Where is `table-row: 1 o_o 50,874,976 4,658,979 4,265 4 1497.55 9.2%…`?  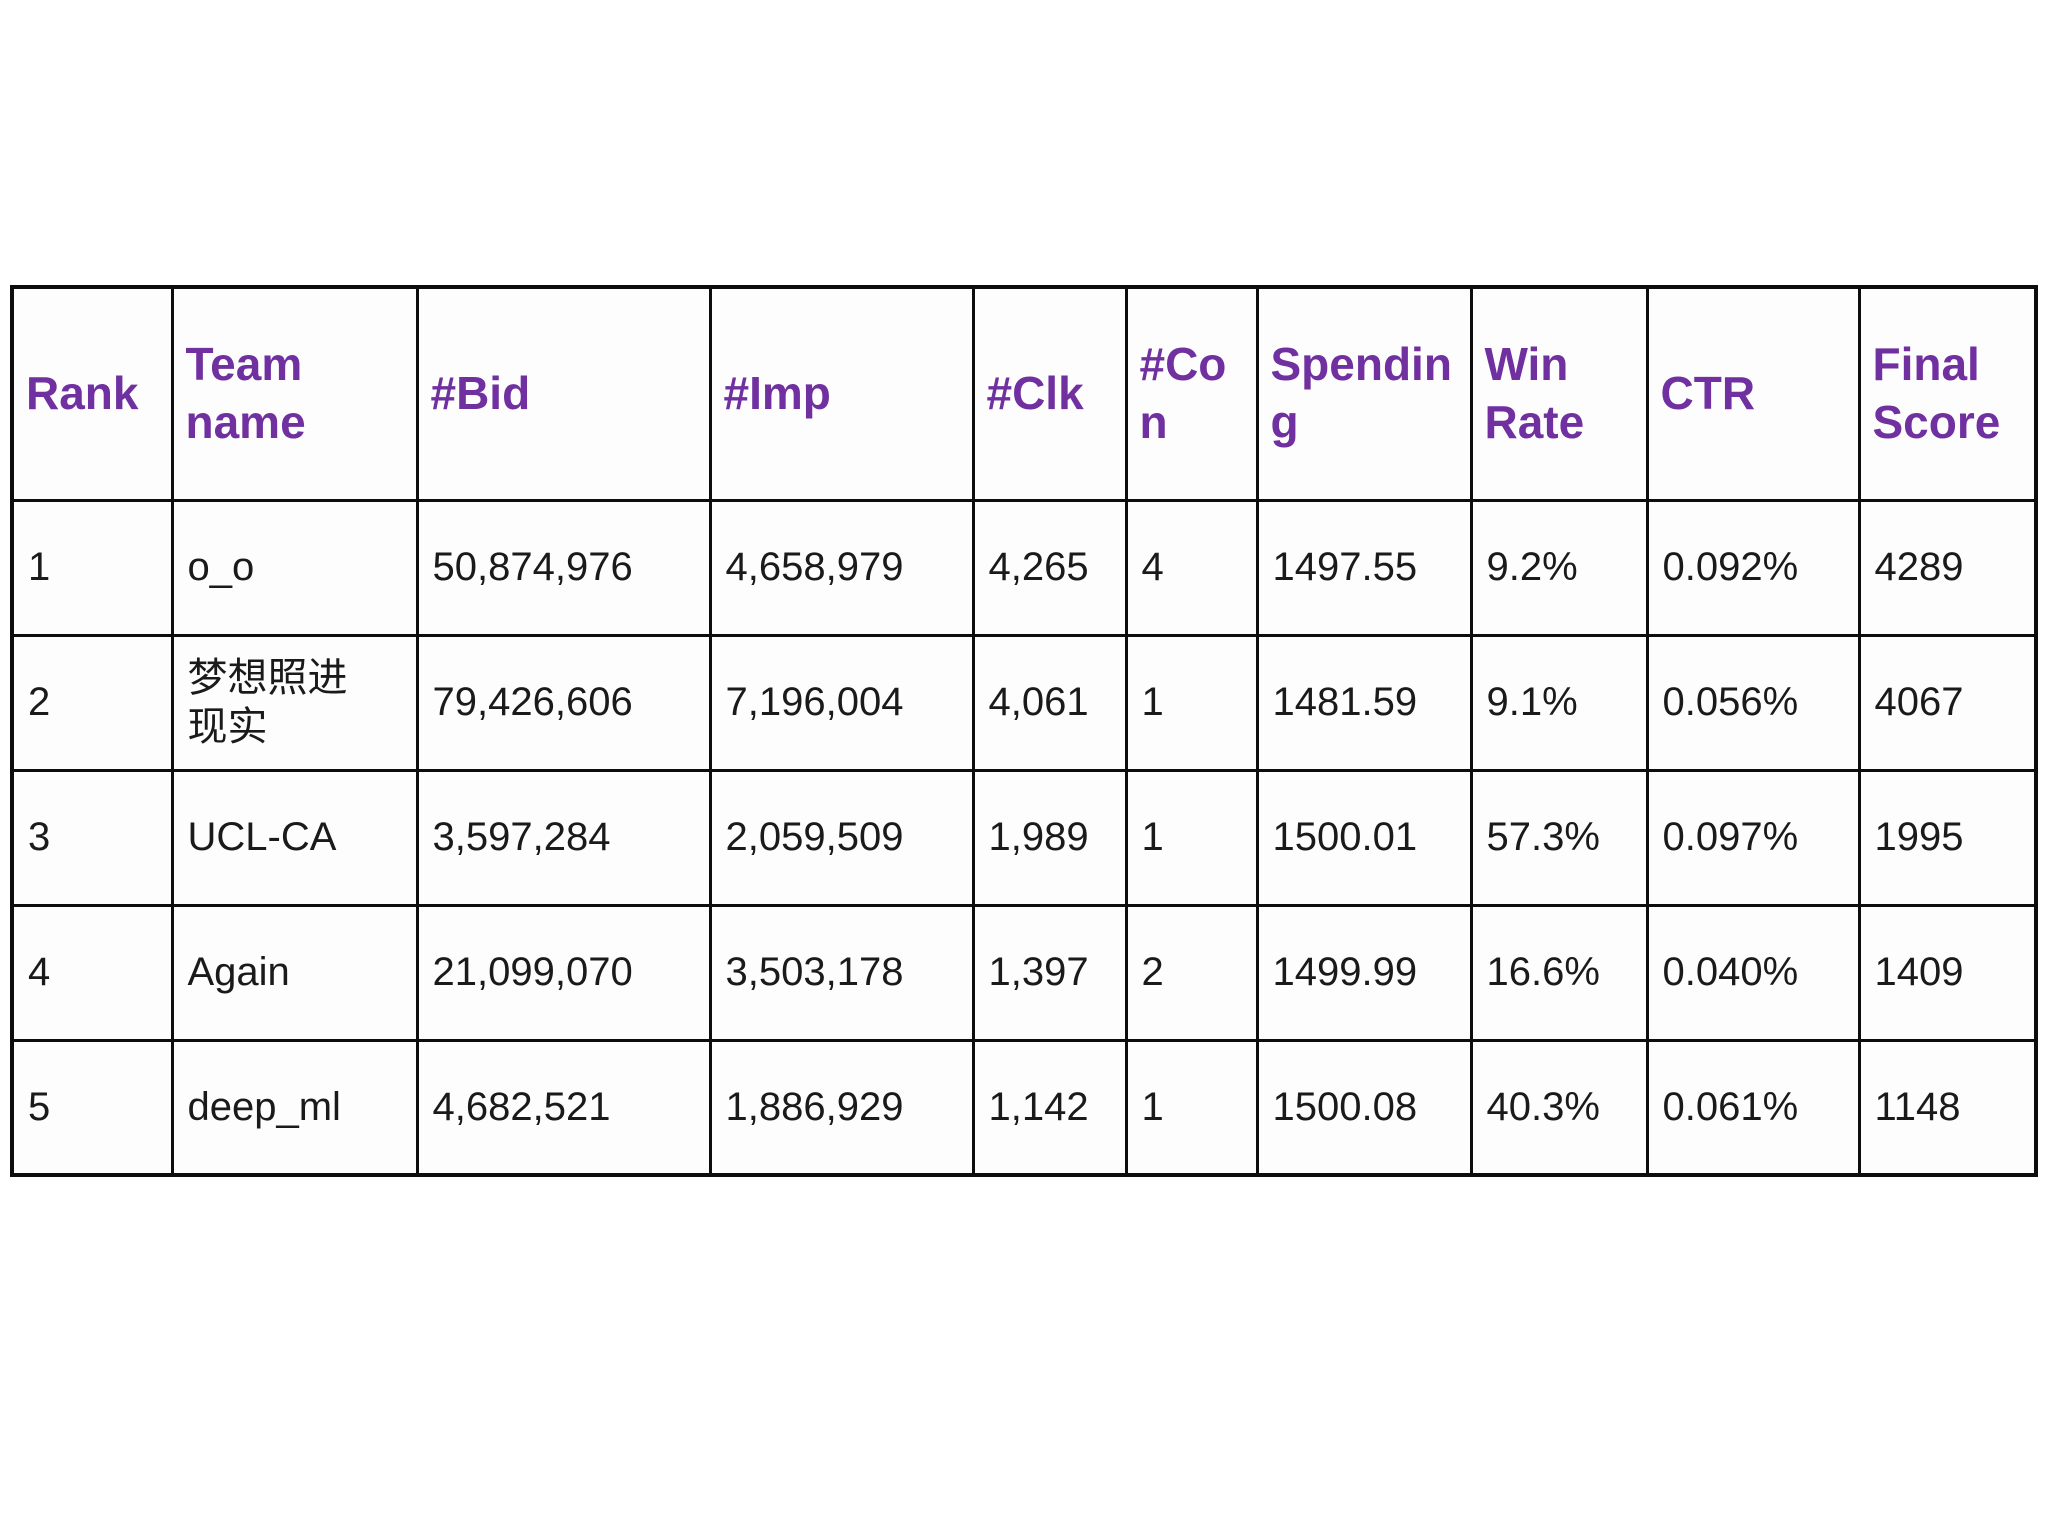
table-row: 1 o_o 50,874,976 4,658,979 4,265 4 1497.55 9.2%… is located at coordinates (1024, 567).